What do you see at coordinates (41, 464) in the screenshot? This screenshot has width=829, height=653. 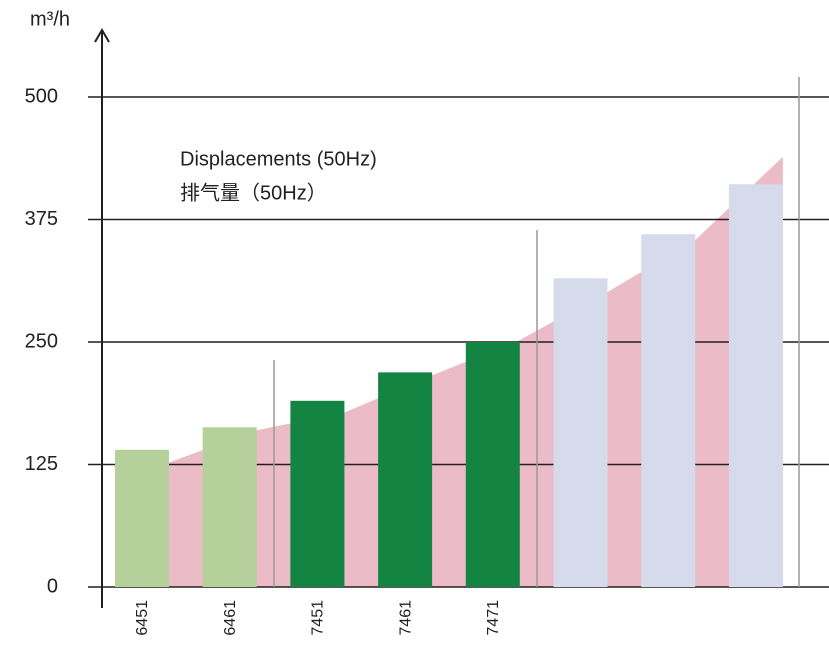 I see `y-tick-label: 125` at bounding box center [41, 464].